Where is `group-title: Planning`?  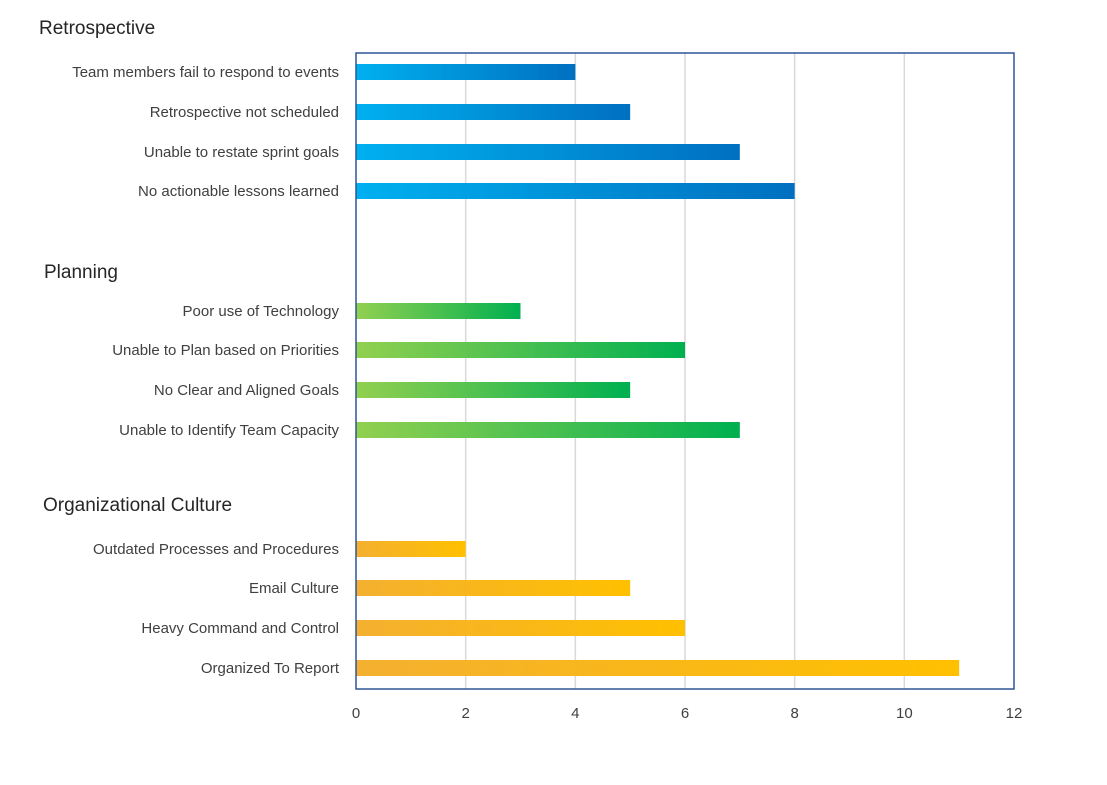 group-title: Planning is located at coordinates (81, 272).